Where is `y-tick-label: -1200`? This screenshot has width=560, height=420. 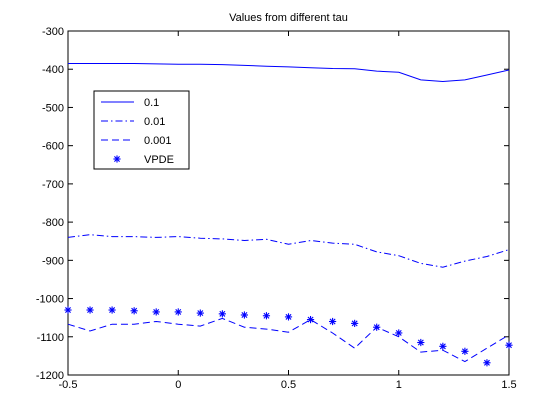
y-tick-label: -1200 is located at coordinates (50, 376).